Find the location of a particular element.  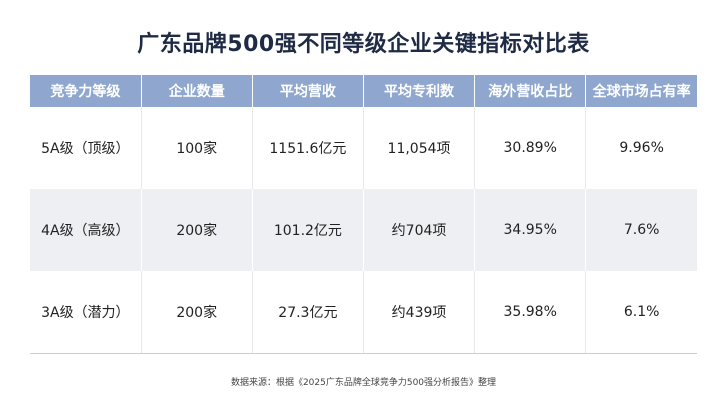

table-cell: 34.95% is located at coordinates (530, 230).